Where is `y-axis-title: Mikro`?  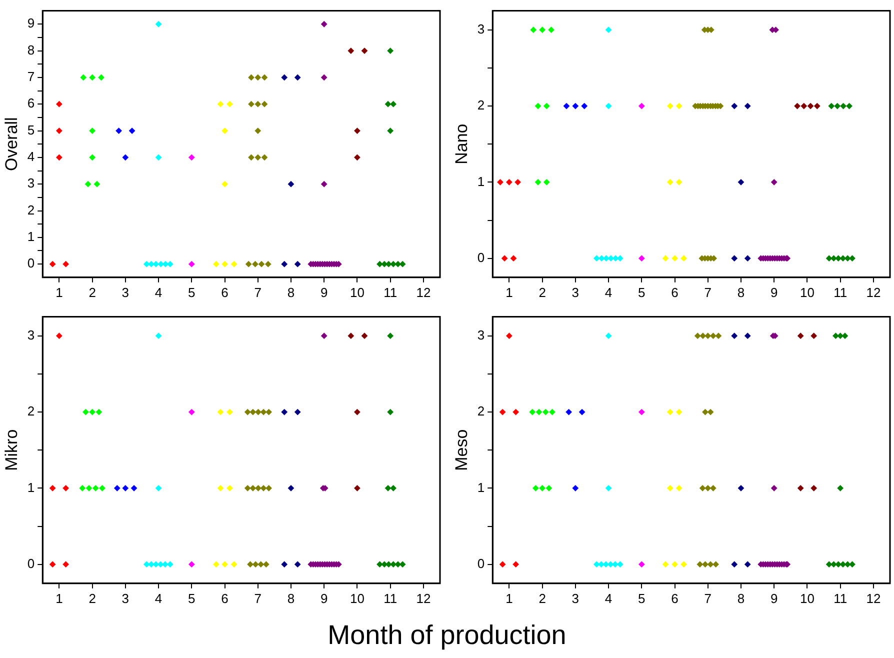 y-axis-title: Mikro is located at coordinates (11, 450).